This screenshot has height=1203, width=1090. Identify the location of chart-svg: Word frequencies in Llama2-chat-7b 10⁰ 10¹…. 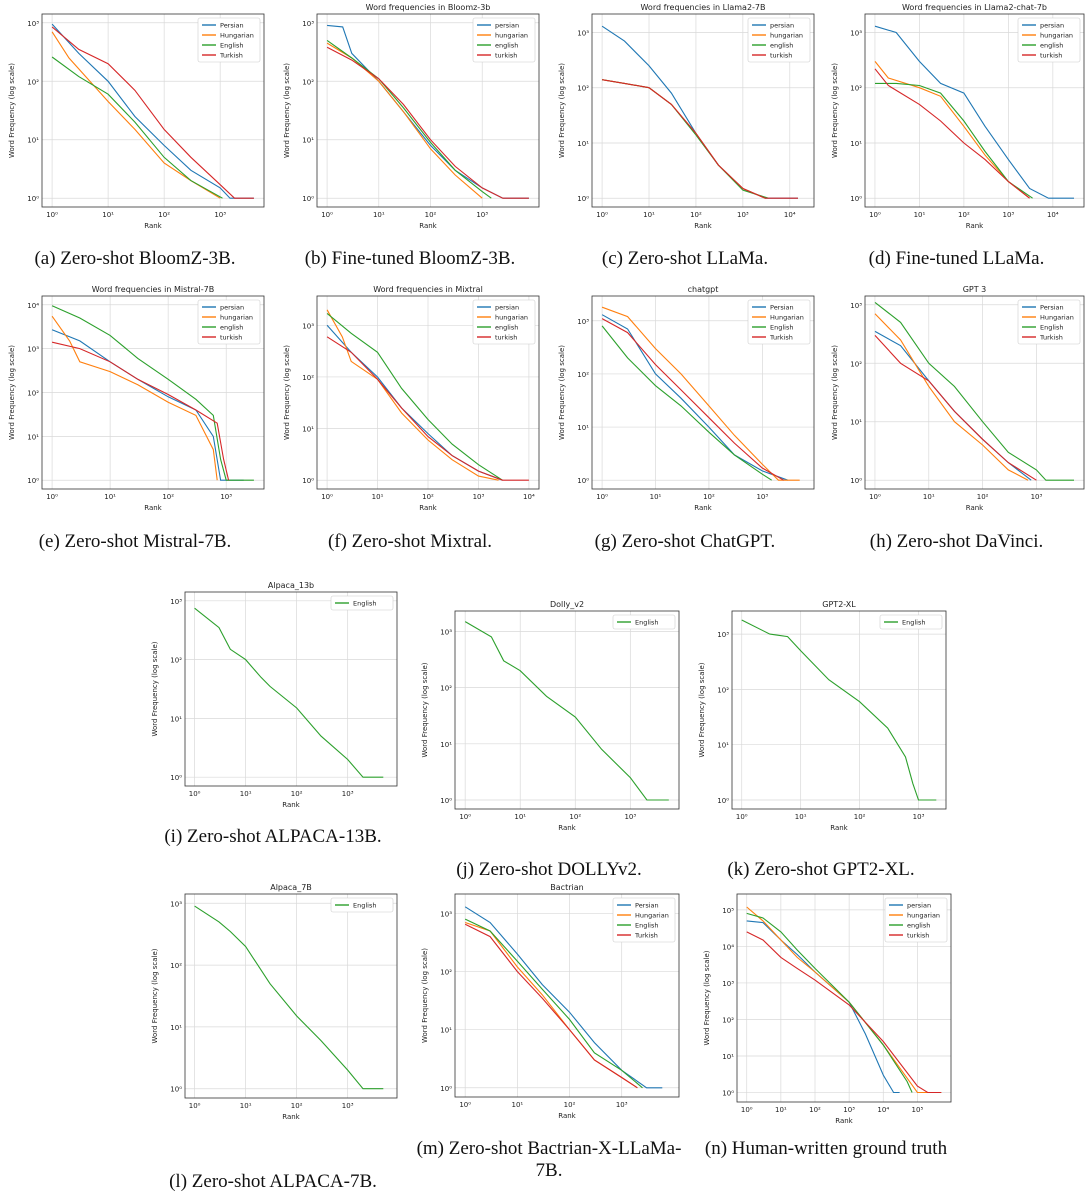
(958, 116).